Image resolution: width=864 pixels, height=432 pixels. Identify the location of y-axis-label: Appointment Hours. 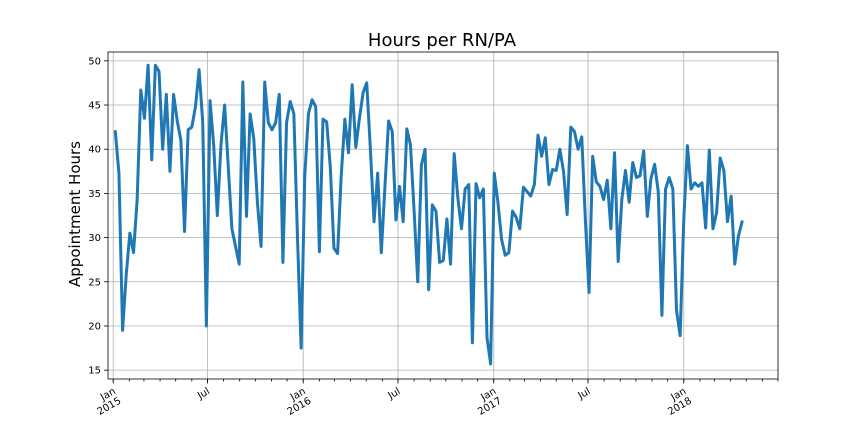
(75, 214).